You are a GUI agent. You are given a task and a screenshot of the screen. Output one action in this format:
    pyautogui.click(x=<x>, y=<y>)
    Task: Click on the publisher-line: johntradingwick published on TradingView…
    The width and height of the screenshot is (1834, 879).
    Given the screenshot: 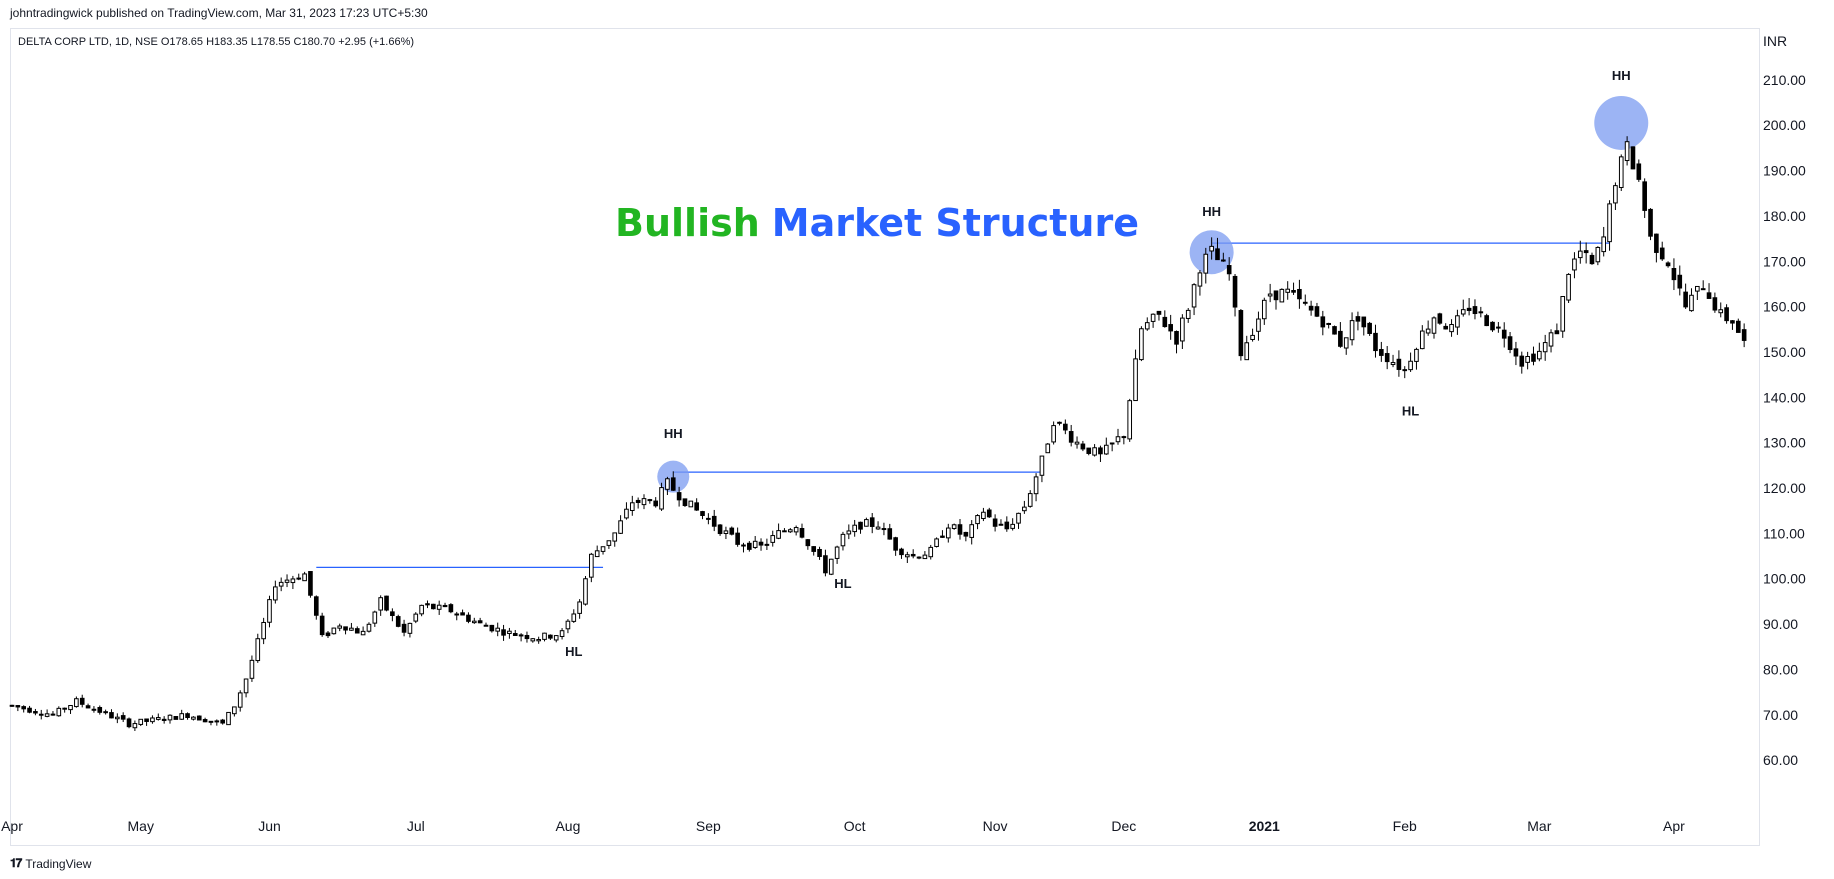 What is the action you would take?
    pyautogui.click(x=219, y=13)
    